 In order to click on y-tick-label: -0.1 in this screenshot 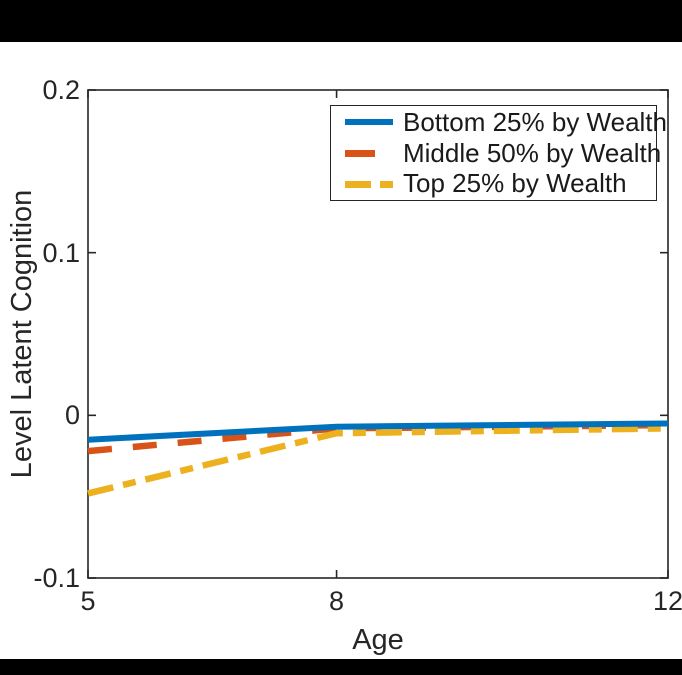, I will do `click(56, 578)`.